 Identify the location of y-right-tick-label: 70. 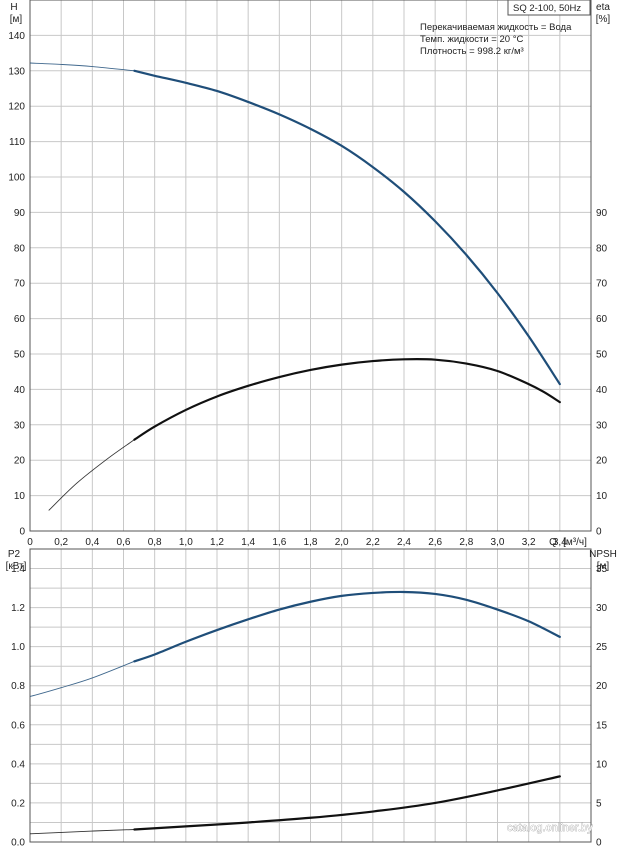
(602, 284).